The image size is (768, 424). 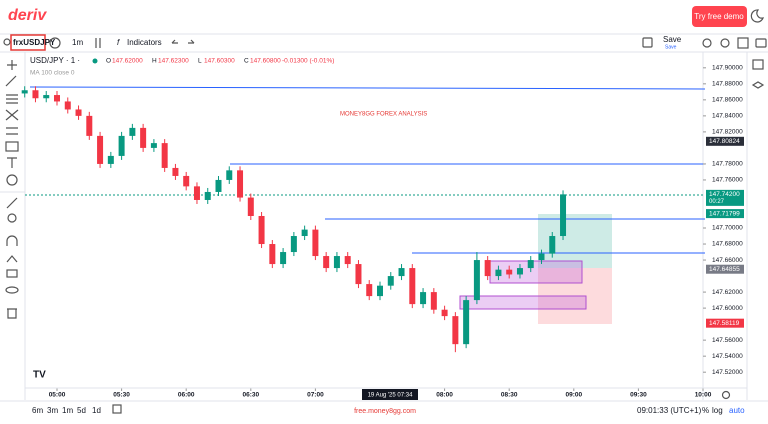 What do you see at coordinates (200, 61) in the screenshot?
I see `ohlc-key: L` at bounding box center [200, 61].